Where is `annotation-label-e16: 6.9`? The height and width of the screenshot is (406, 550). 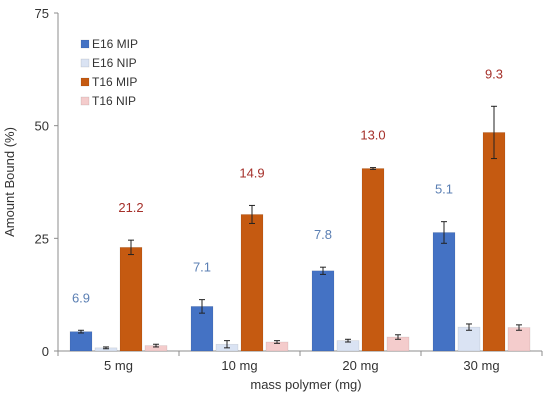 annotation-label-e16: 6.9 is located at coordinates (81, 297).